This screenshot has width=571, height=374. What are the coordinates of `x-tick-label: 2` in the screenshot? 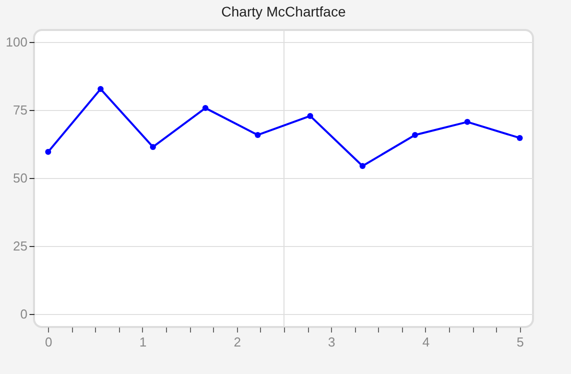 It's located at (237, 342).